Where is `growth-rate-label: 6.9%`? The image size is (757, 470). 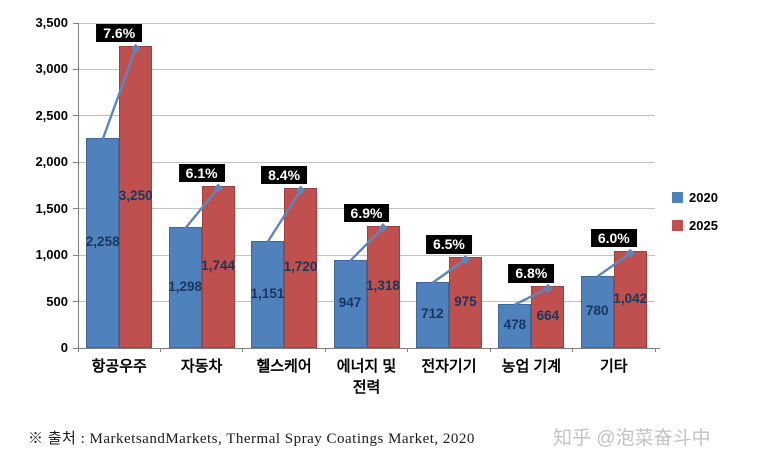
growth-rate-label: 6.9% is located at coordinates (366, 212).